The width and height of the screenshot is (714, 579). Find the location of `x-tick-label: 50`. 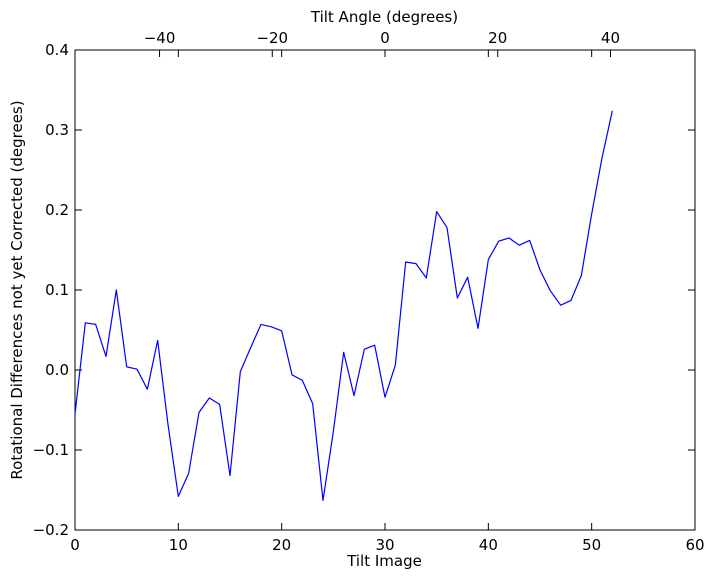

x-tick-label: 50 is located at coordinates (591, 545).